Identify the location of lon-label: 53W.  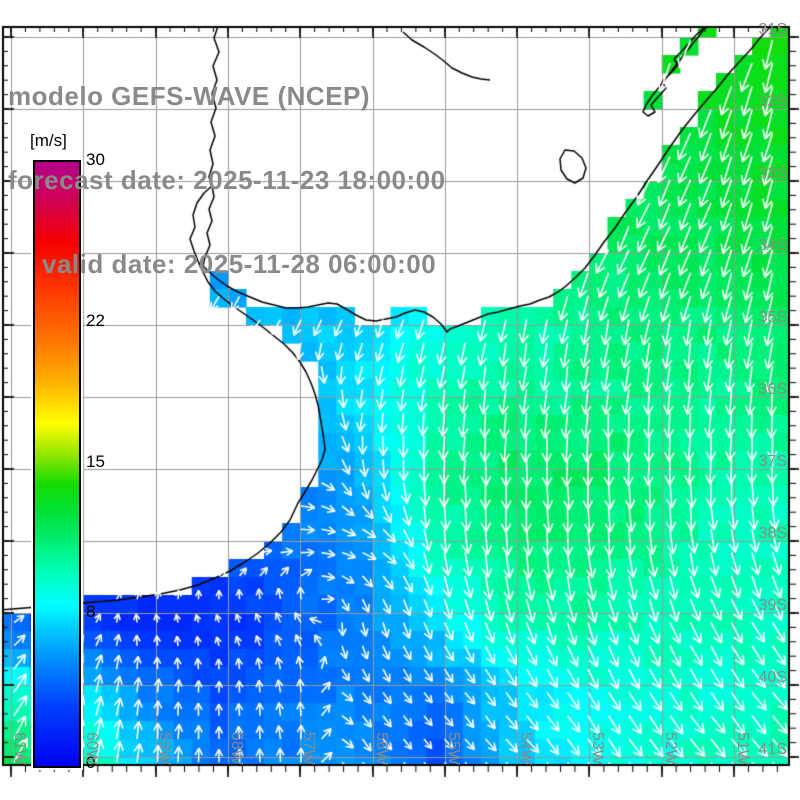
(597, 748).